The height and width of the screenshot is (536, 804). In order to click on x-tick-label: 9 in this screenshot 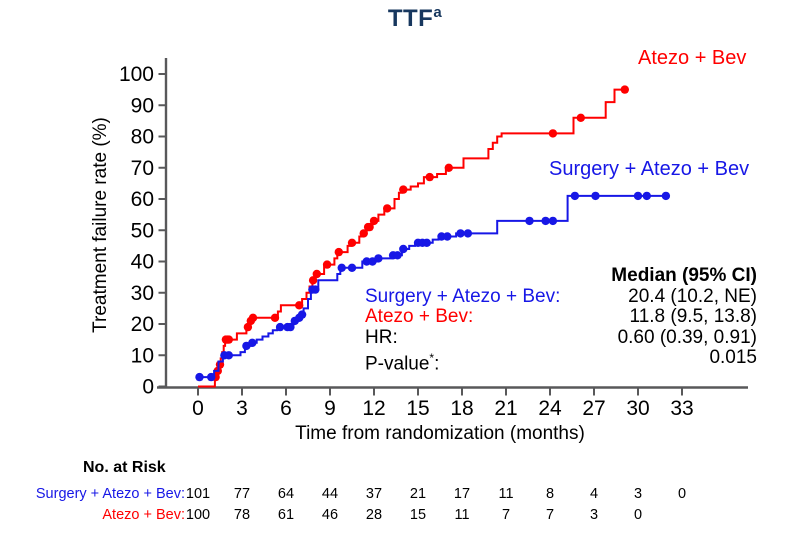, I will do `click(330, 408)`.